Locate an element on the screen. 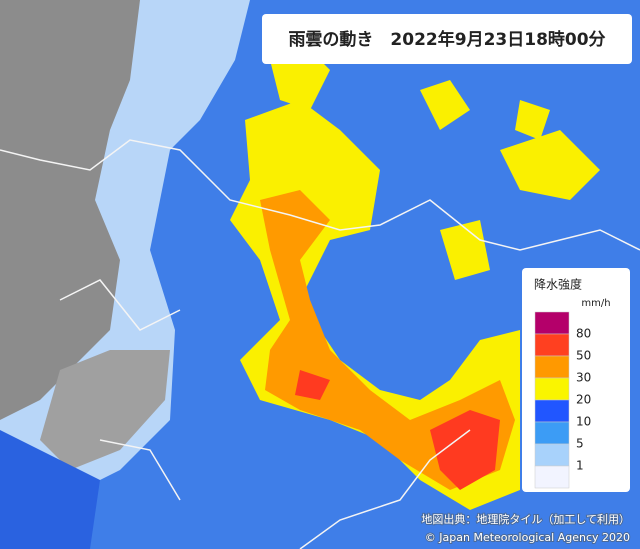  title-box is located at coordinates (447, 39).